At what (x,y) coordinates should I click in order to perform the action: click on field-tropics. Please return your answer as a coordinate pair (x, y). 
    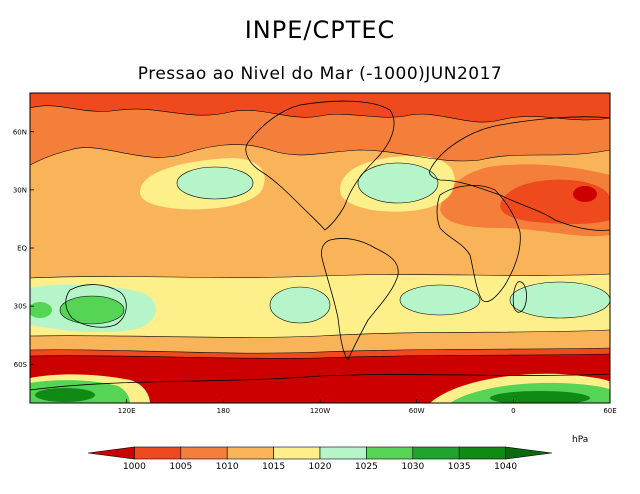
    Looking at the image, I should click on (320, 238).